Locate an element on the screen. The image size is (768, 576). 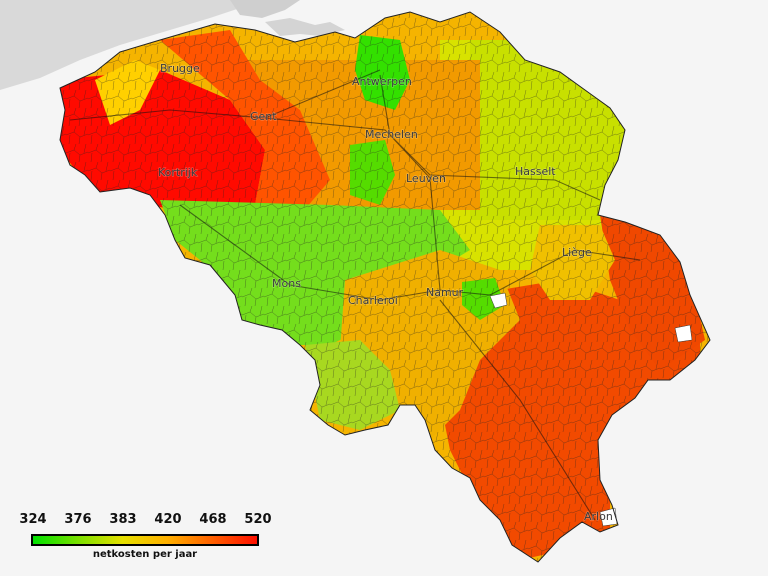
city-label-antwerpen: Antwerpen is located at coordinates (382, 81).